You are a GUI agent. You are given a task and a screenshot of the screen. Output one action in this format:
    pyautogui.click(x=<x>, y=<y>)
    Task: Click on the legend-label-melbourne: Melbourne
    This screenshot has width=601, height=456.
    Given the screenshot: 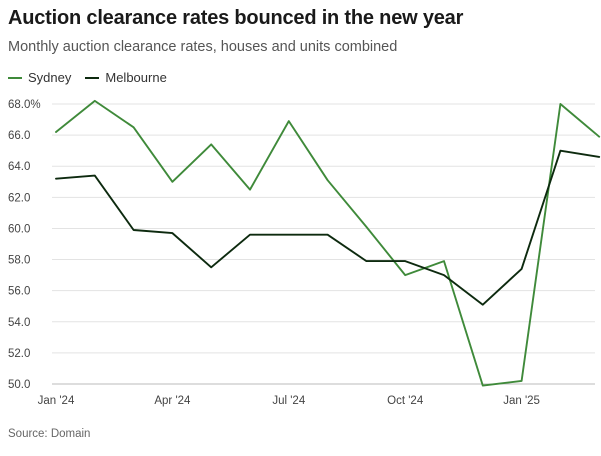 What is the action you would take?
    pyautogui.click(x=136, y=77)
    